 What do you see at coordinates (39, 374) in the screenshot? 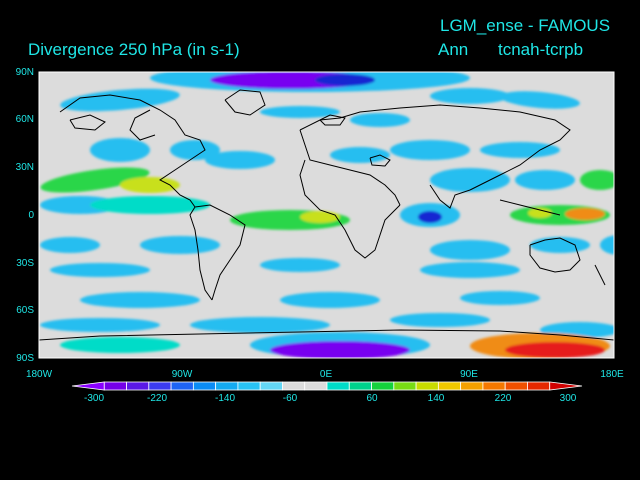
I see `lon-label-180w: 180W` at bounding box center [39, 374].